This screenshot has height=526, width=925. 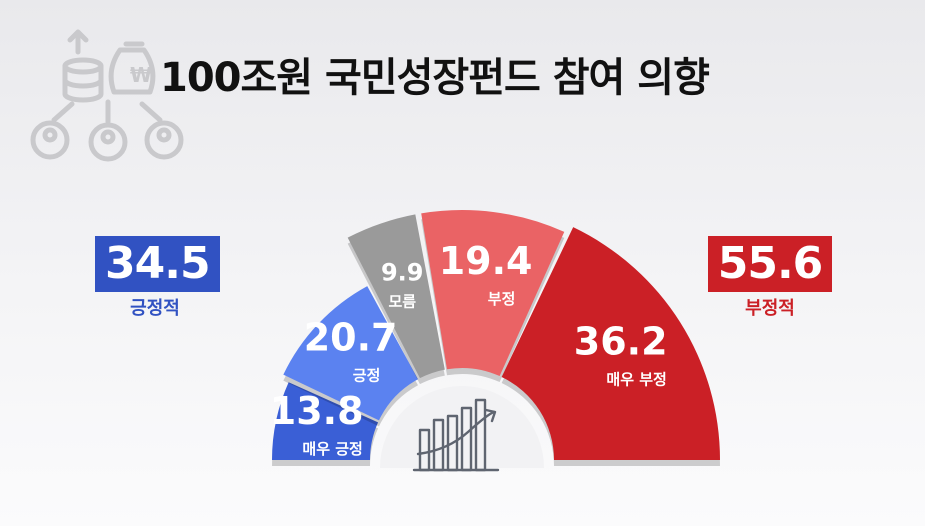 What do you see at coordinates (770, 264) in the screenshot?
I see `negative-total: 55.6` at bounding box center [770, 264].